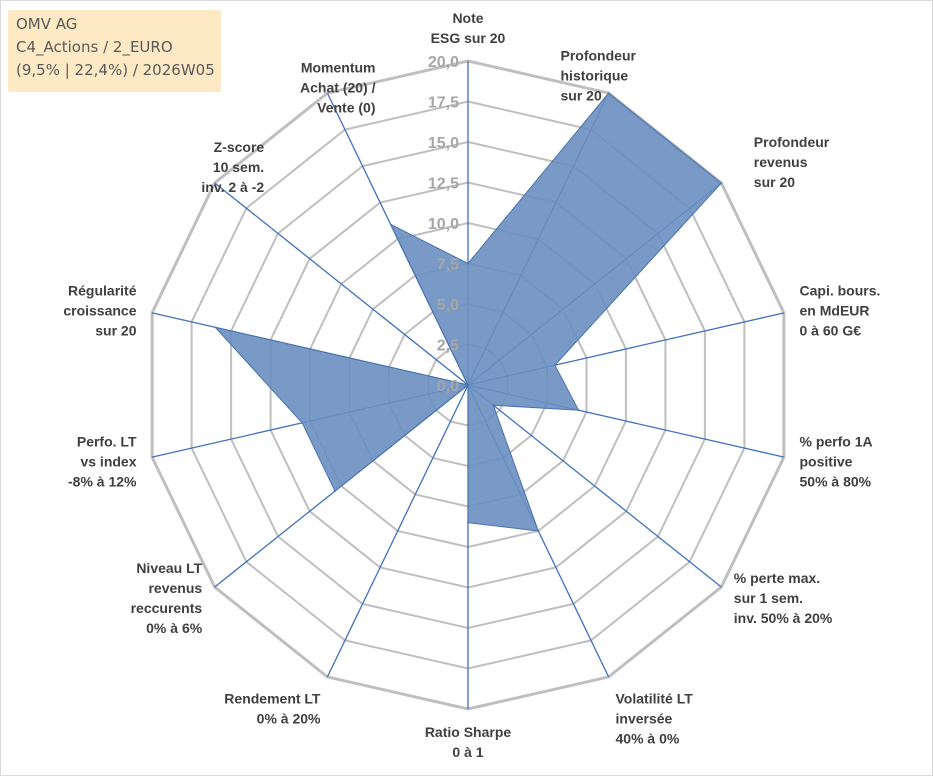 The image size is (933, 776). Describe the element at coordinates (468, 38) in the screenshot. I see `axis-label-line: ESG sur 20` at that location.